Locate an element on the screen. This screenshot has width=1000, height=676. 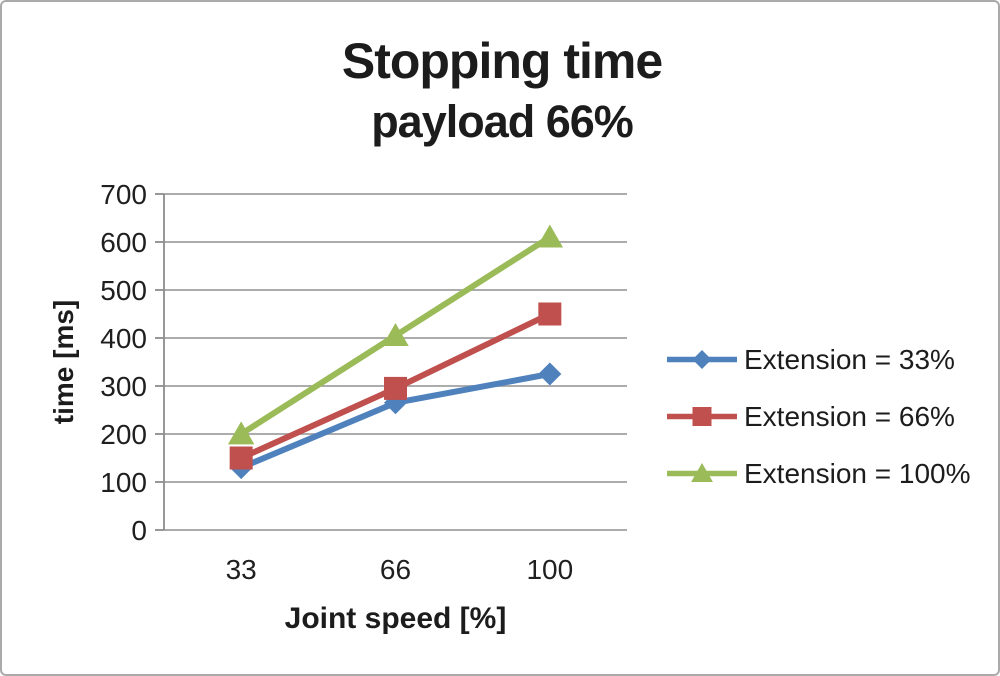
y-tick-label: 500 is located at coordinates (123, 290).